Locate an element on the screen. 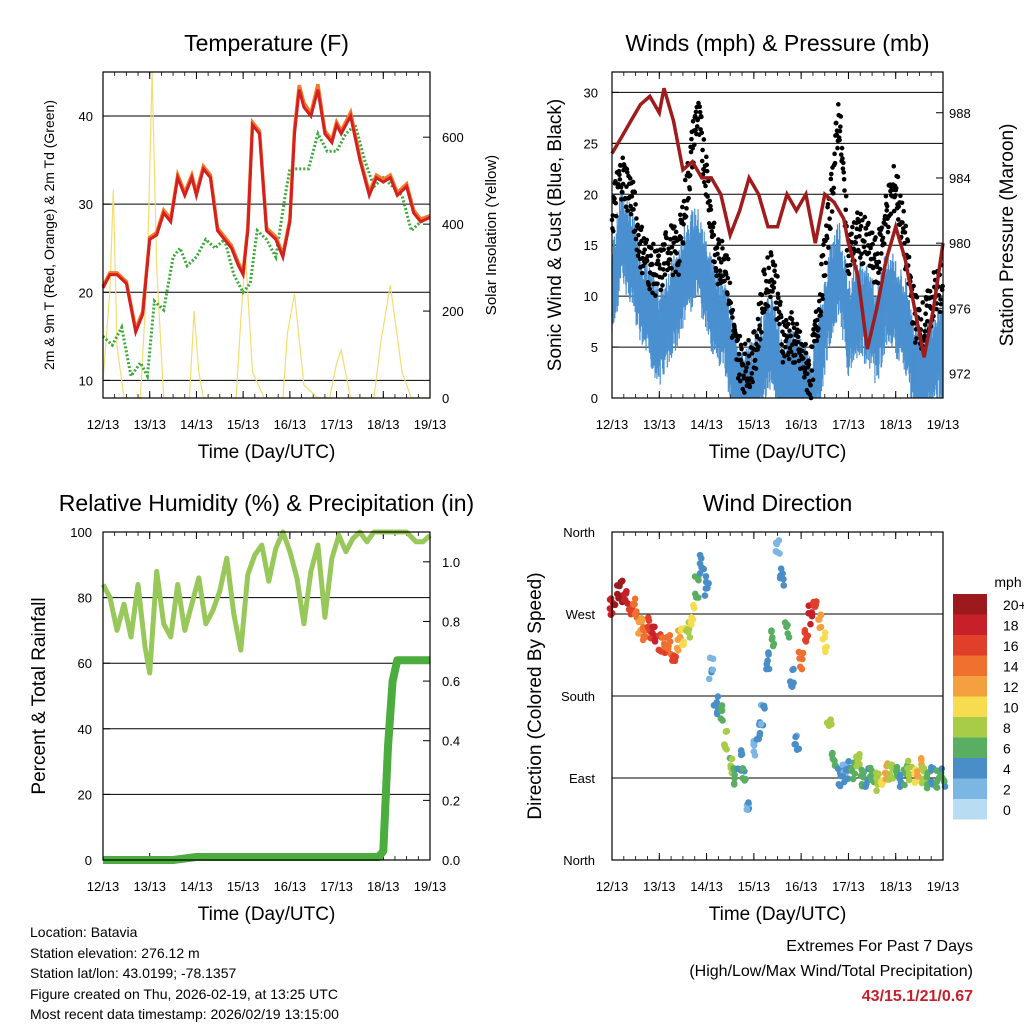 The image size is (1024, 1025). x-tick-label: 13/13 is located at coordinates (149, 424).